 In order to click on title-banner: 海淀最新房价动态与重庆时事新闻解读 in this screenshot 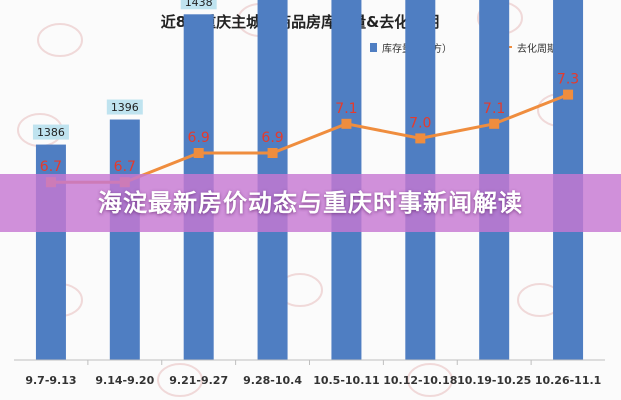, I will do `click(310, 203)`.